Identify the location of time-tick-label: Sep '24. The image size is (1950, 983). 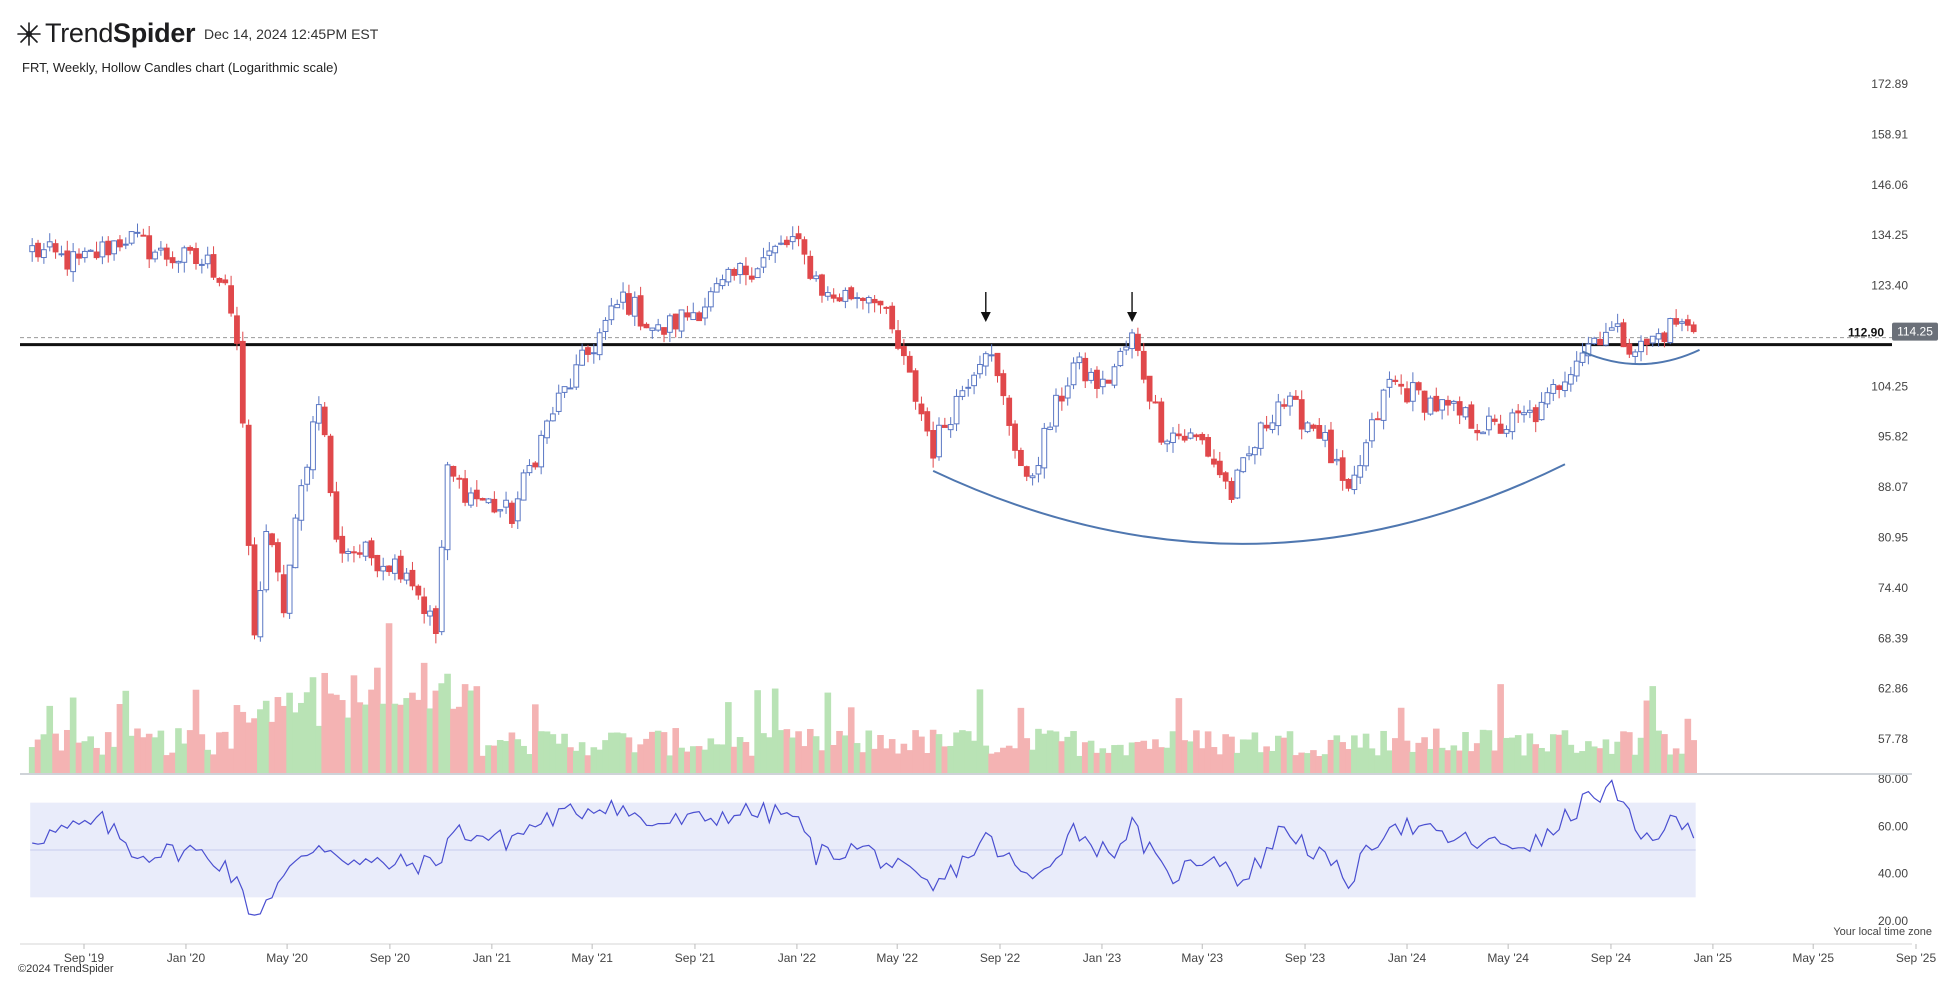
(1611, 958).